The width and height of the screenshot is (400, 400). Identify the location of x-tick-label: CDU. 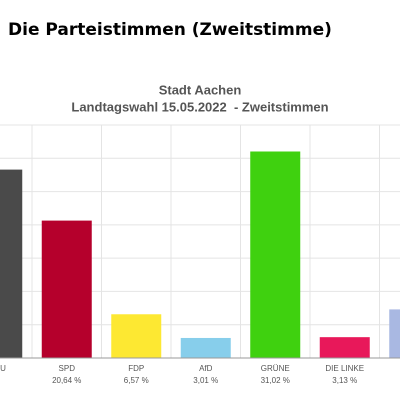
(3, 368).